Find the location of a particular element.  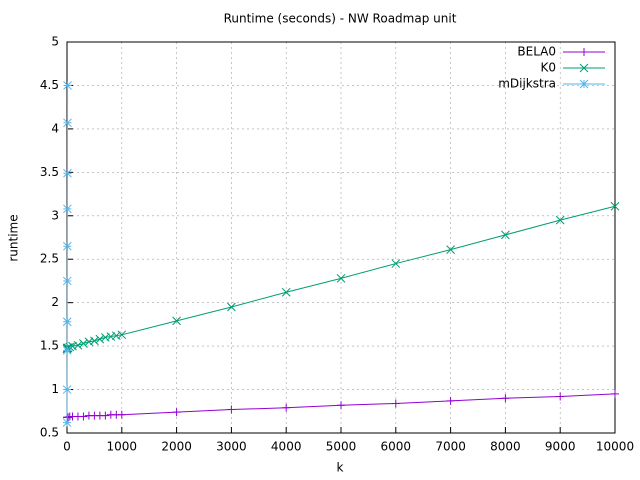

y-tick-label: 3.5 is located at coordinates (49, 172).